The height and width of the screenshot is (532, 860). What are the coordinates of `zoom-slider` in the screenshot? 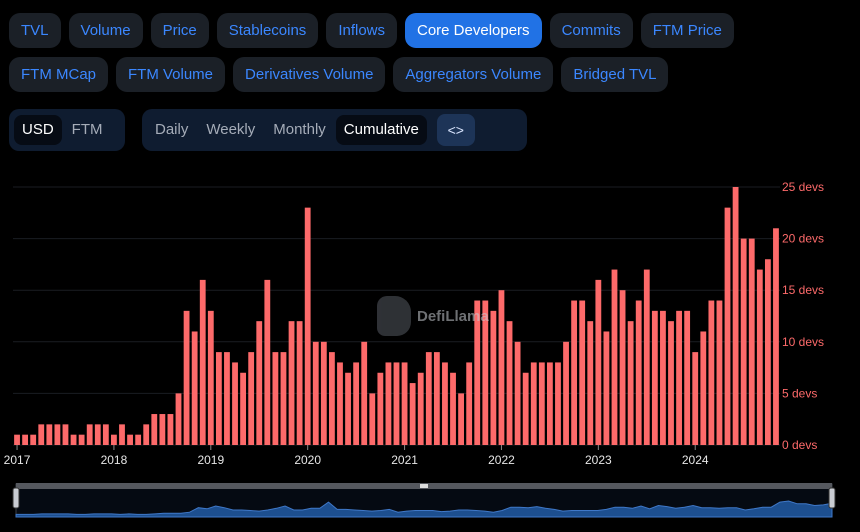 It's located at (424, 500).